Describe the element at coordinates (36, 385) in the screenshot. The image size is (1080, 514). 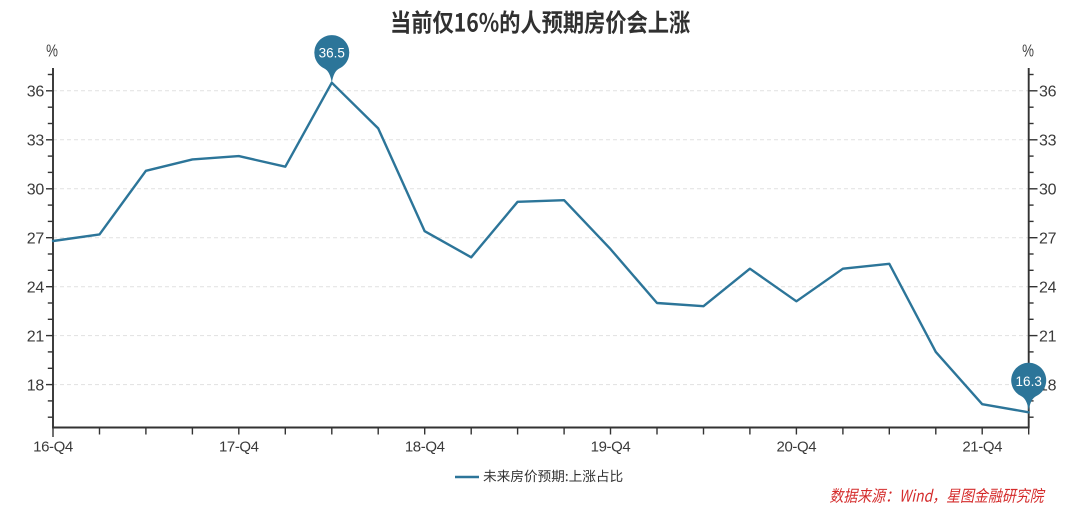
I see `svg-text: 18` at that location.